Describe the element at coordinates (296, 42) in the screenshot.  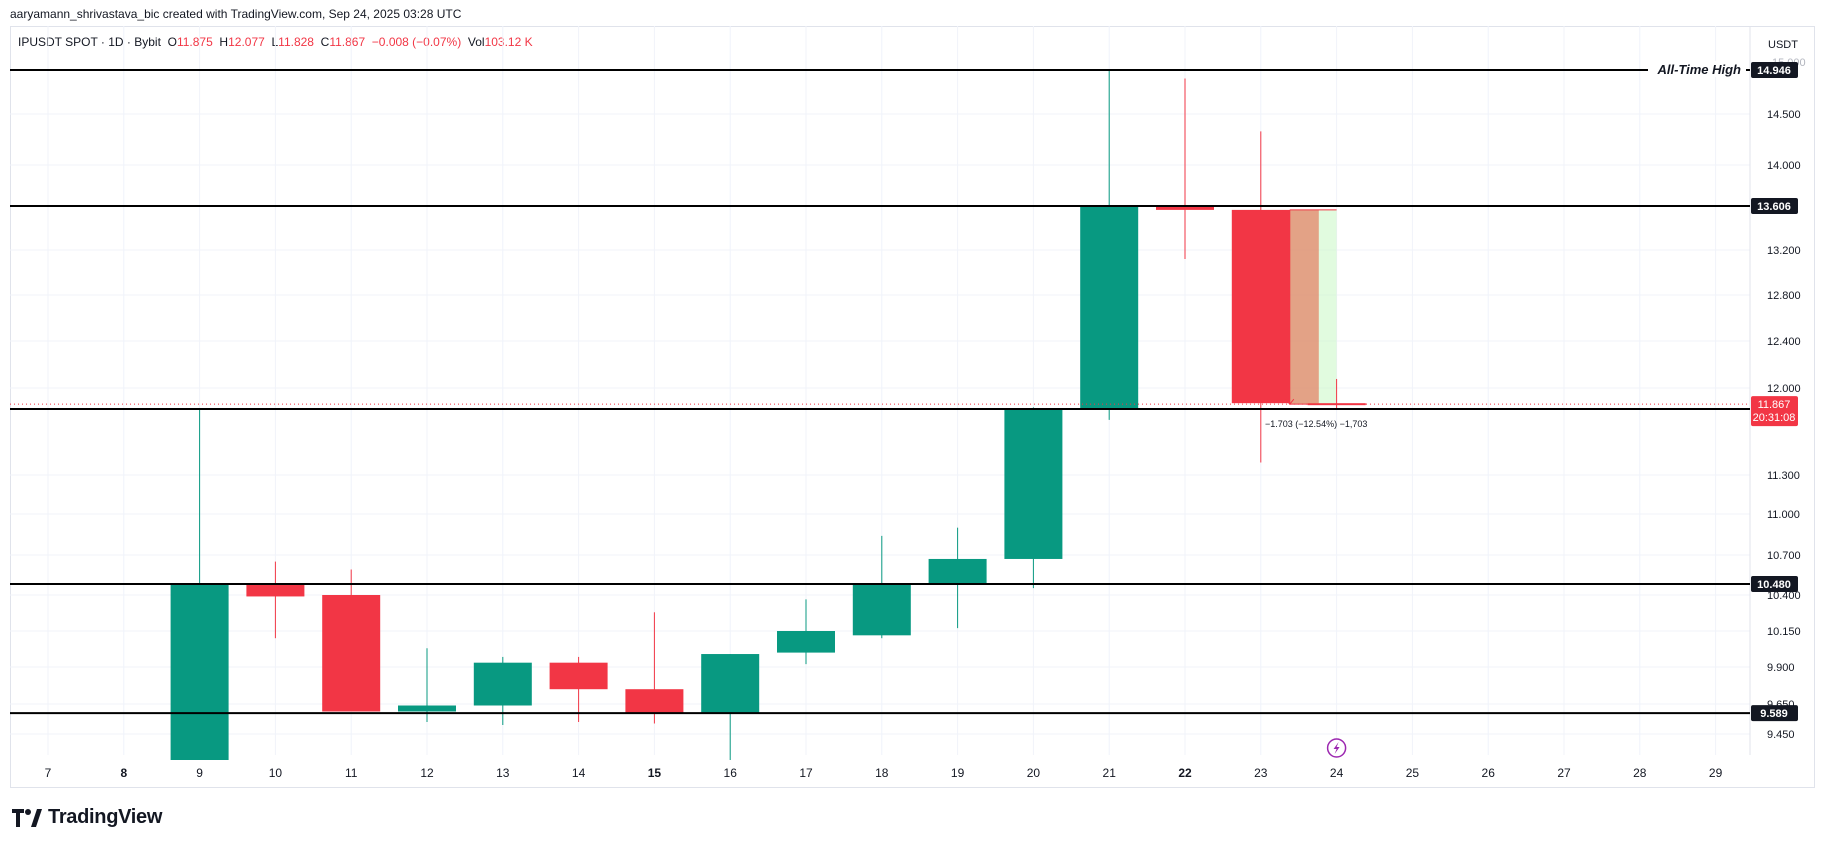
I see `low-value: 11.828` at that location.